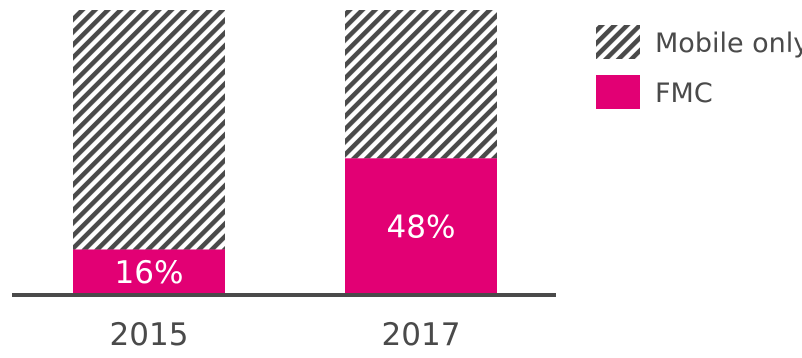 This screenshot has width=802, height=358. What do you see at coordinates (285, 335) in the screenshot?
I see `x-axis-tick-labels: 2015 2017` at bounding box center [285, 335].